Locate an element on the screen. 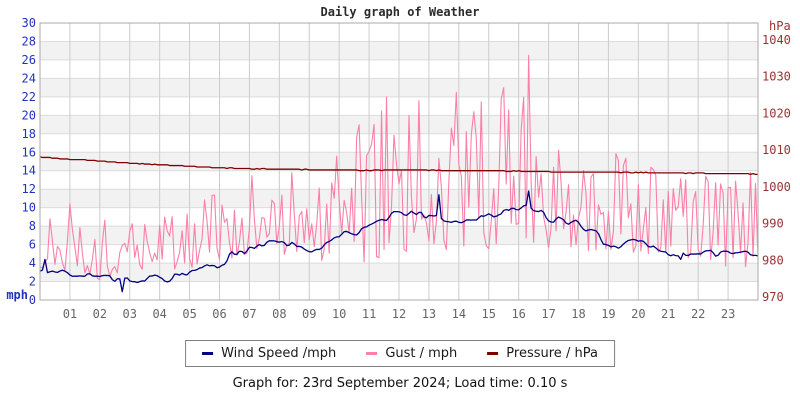 This screenshot has height=400, width=800. x-tick-label: 14 is located at coordinates (459, 314).